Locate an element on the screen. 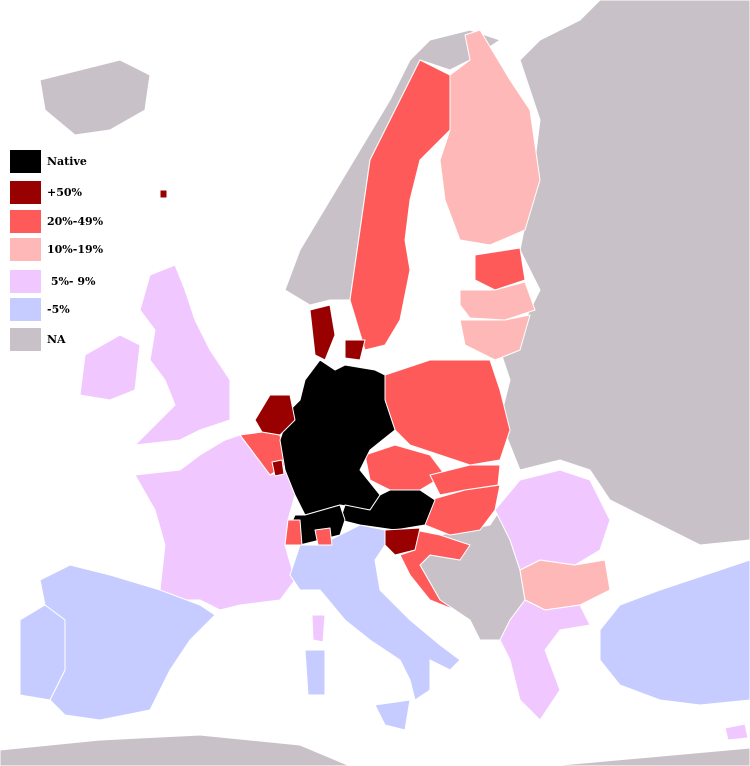  legend-label: NA is located at coordinates (56, 339).